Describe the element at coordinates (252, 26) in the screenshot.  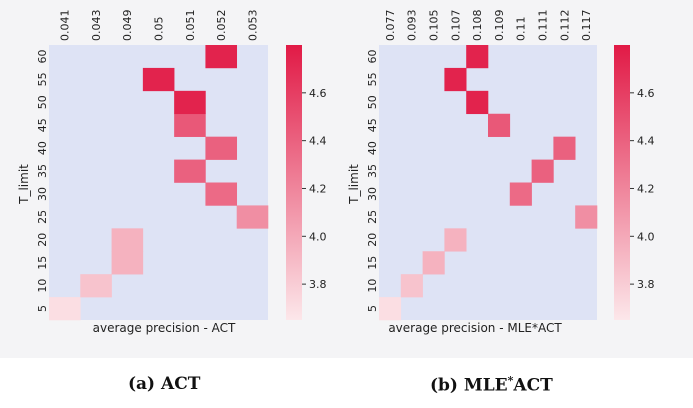
I see `x-tick-label: 0.053` at that location.